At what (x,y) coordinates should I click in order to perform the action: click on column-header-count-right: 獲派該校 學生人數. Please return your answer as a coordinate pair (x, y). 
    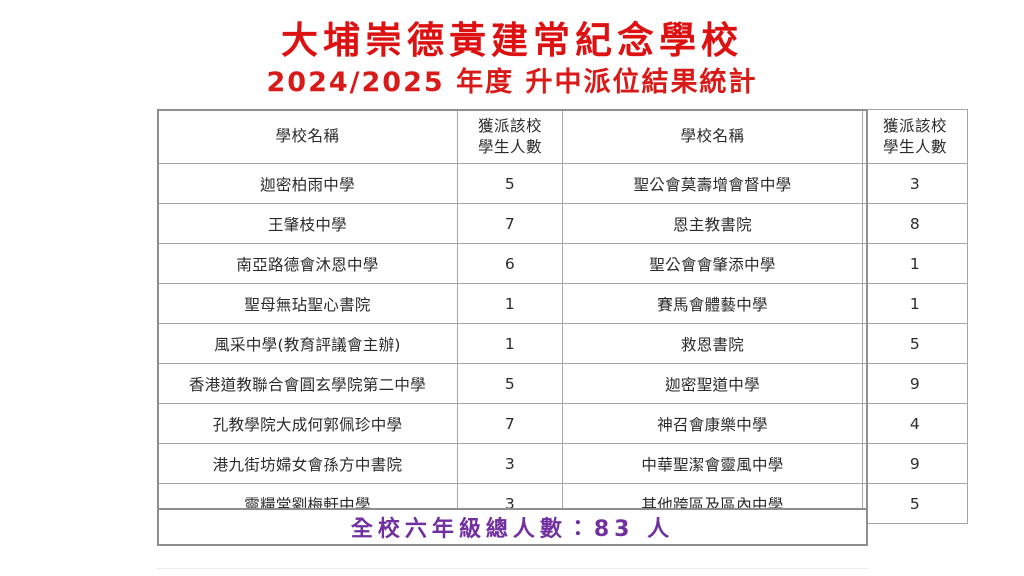
    Looking at the image, I should click on (915, 136).